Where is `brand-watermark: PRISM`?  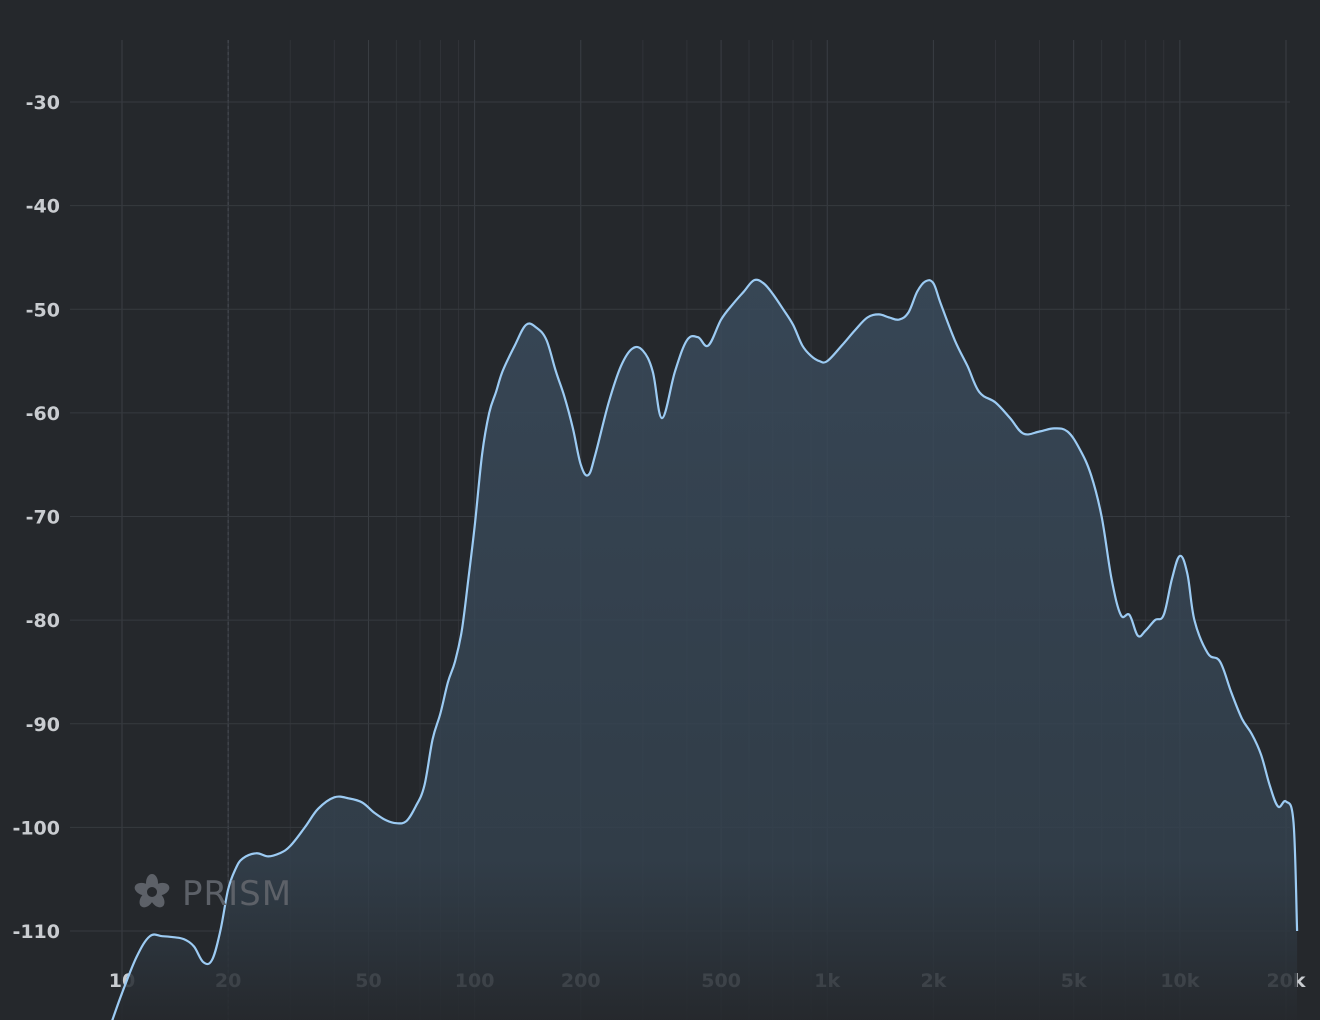 brand-watermark: PRISM is located at coordinates (213, 894).